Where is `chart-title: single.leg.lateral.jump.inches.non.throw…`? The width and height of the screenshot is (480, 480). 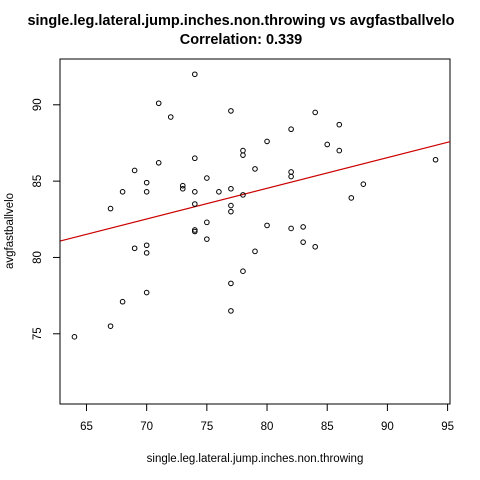
chart-title: single.leg.lateral.jump.inches.non.throw… is located at coordinates (240, 21).